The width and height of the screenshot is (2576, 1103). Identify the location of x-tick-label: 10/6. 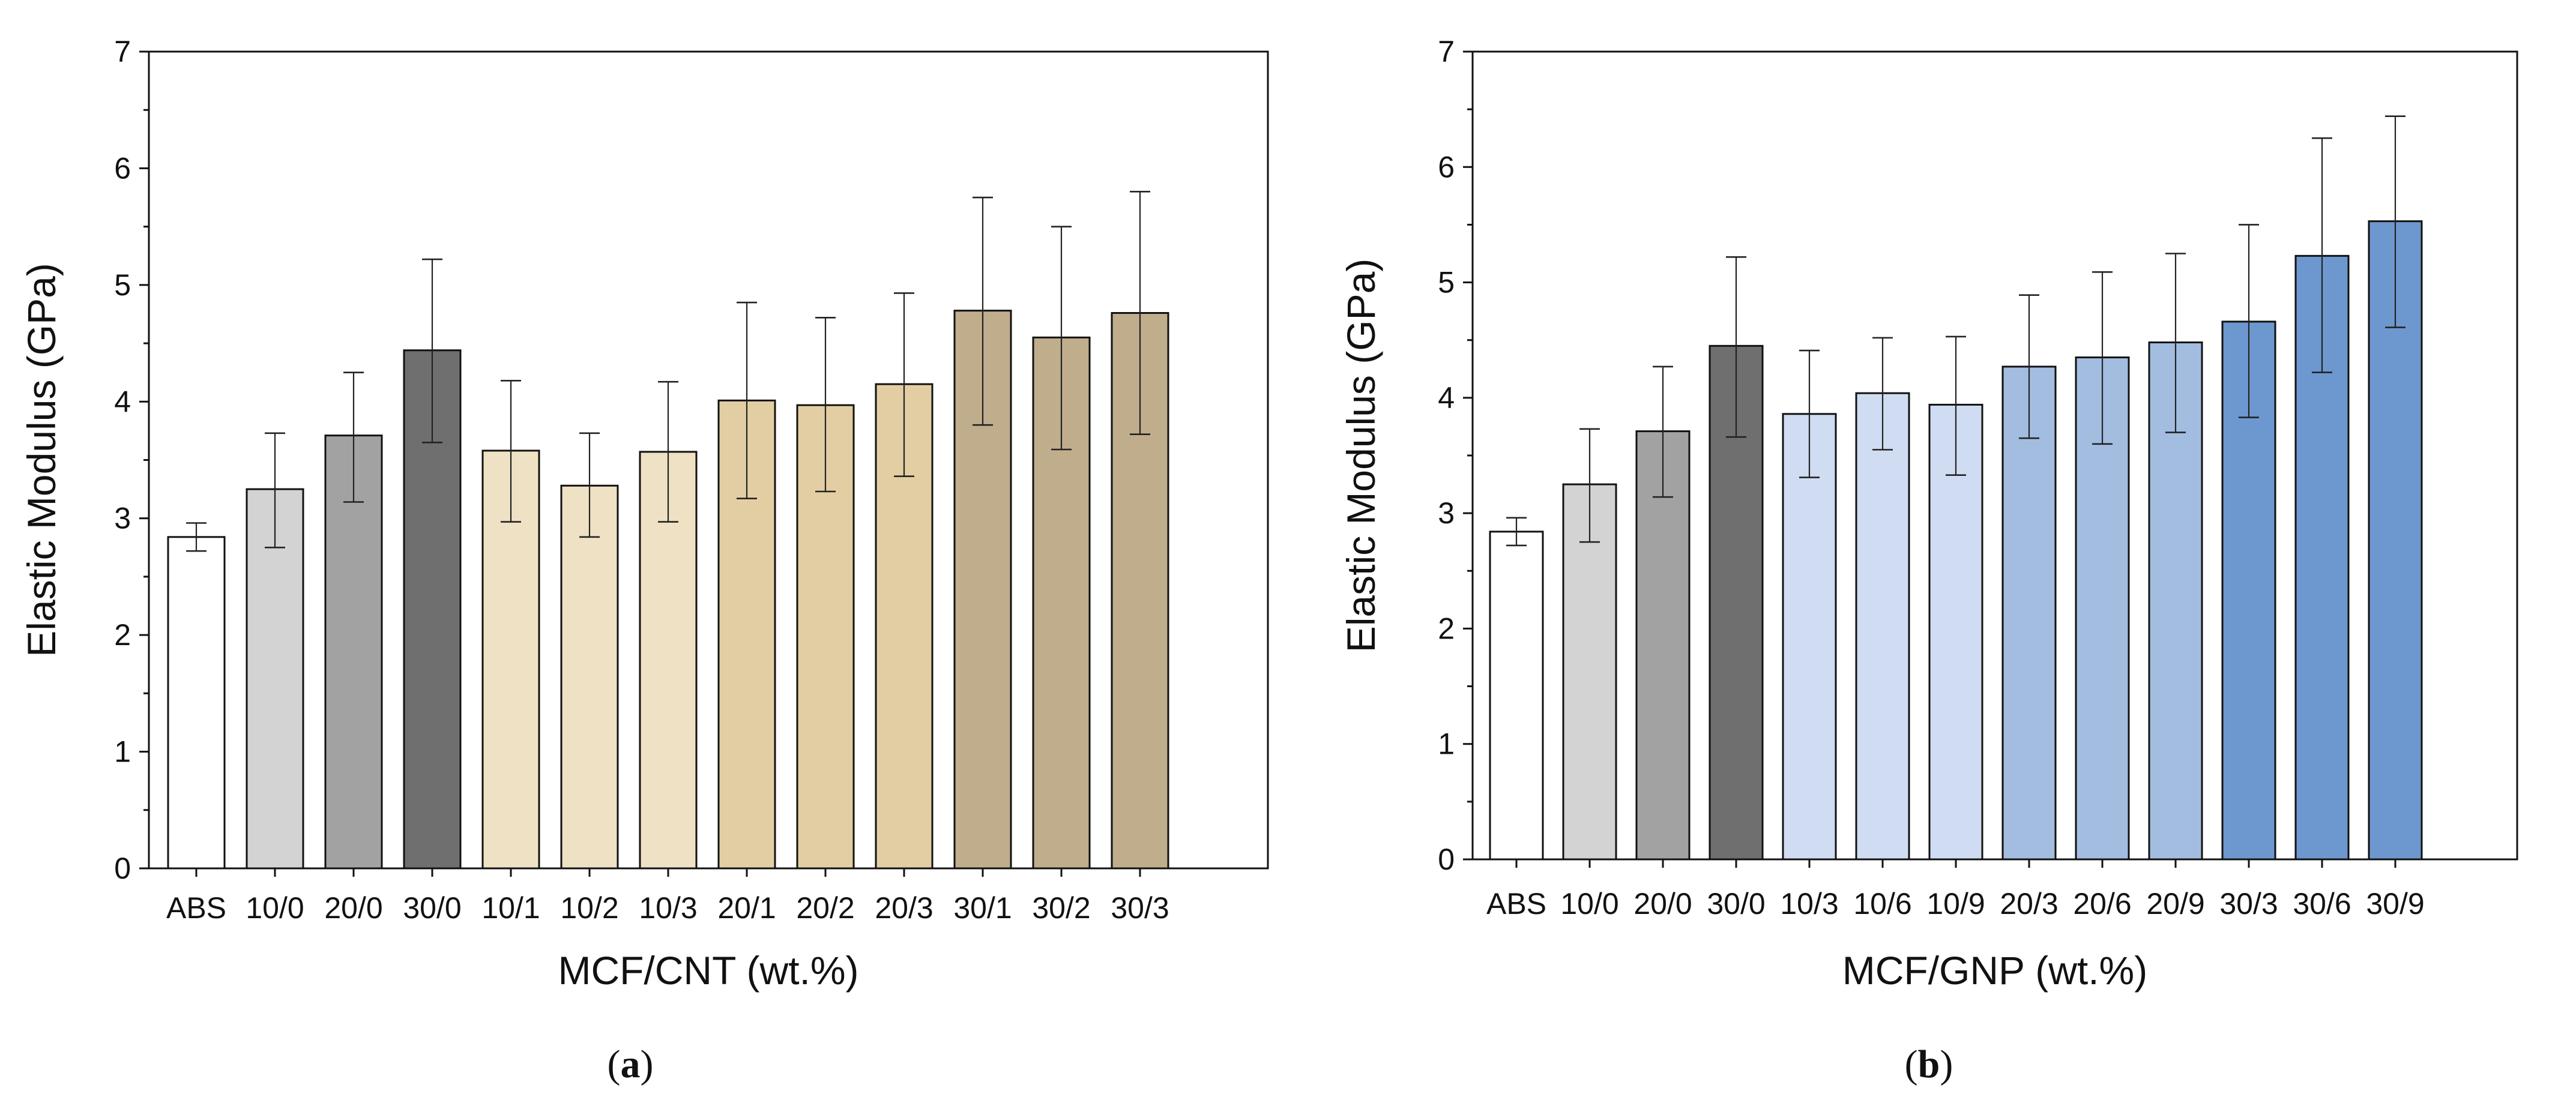
(1882, 904).